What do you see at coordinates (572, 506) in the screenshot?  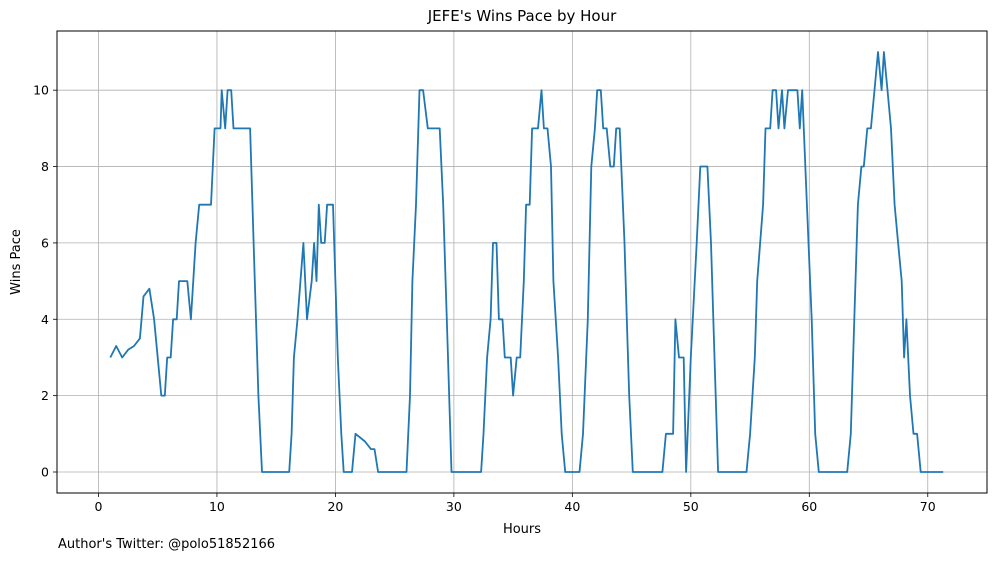 I see `x-tick-label: 40` at bounding box center [572, 506].